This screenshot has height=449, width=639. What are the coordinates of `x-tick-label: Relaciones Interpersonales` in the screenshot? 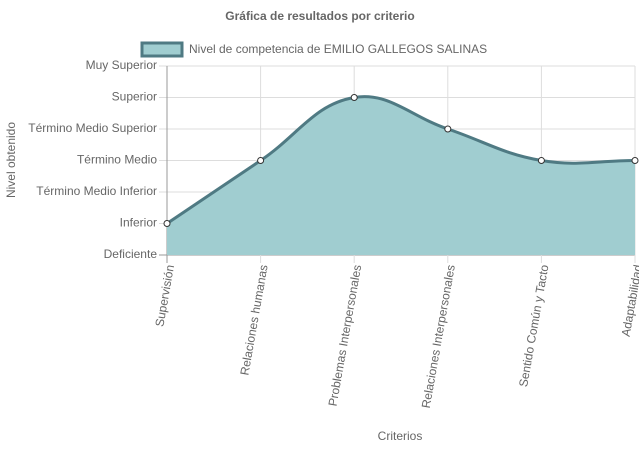 It's located at (438, 337).